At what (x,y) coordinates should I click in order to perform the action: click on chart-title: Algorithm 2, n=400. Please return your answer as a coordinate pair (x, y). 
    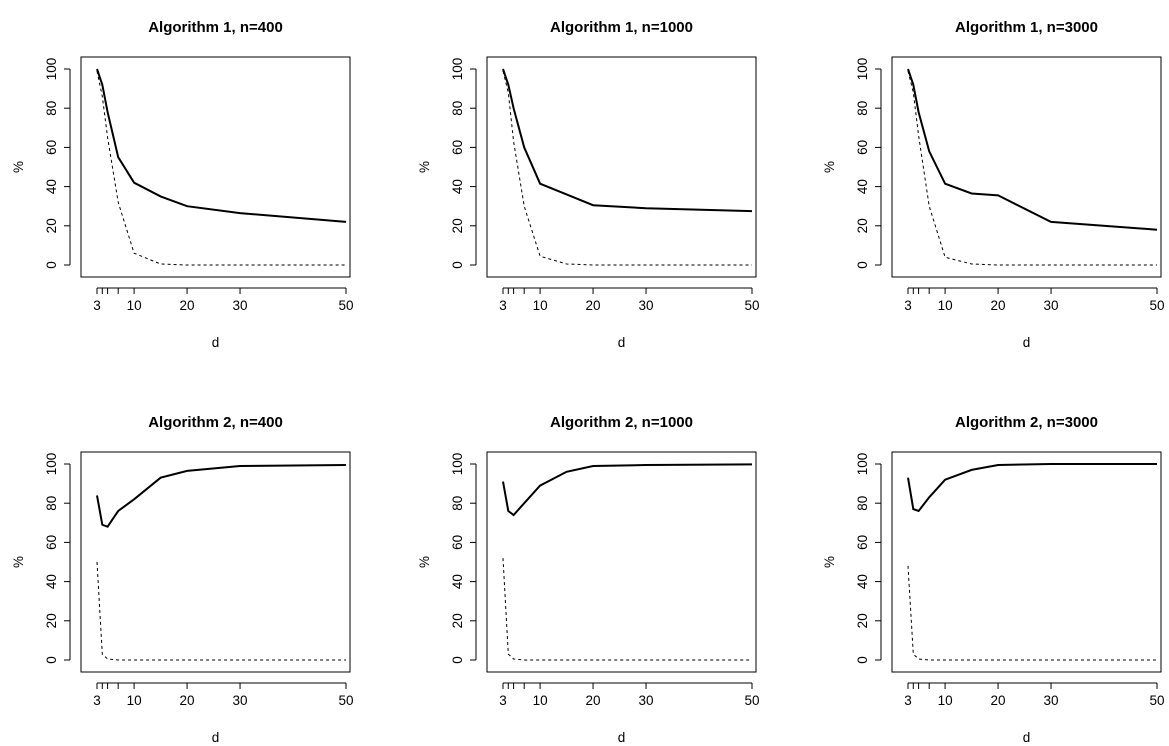
    Looking at the image, I should click on (215, 422).